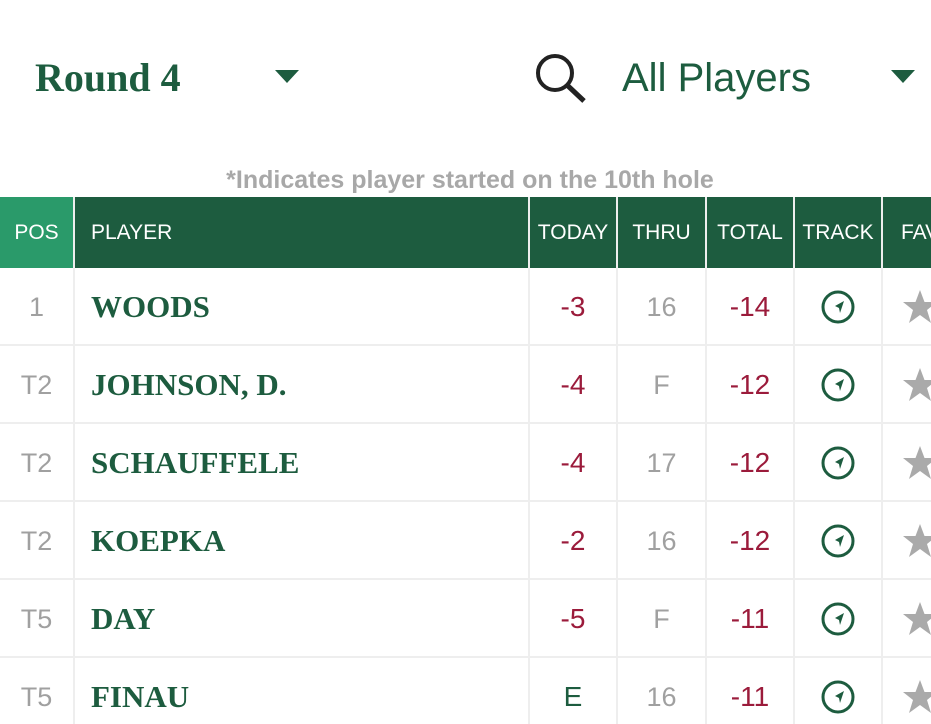 This screenshot has height=724, width=931. Describe the element at coordinates (750, 232) in the screenshot. I see `column-header: TOTAL` at that location.